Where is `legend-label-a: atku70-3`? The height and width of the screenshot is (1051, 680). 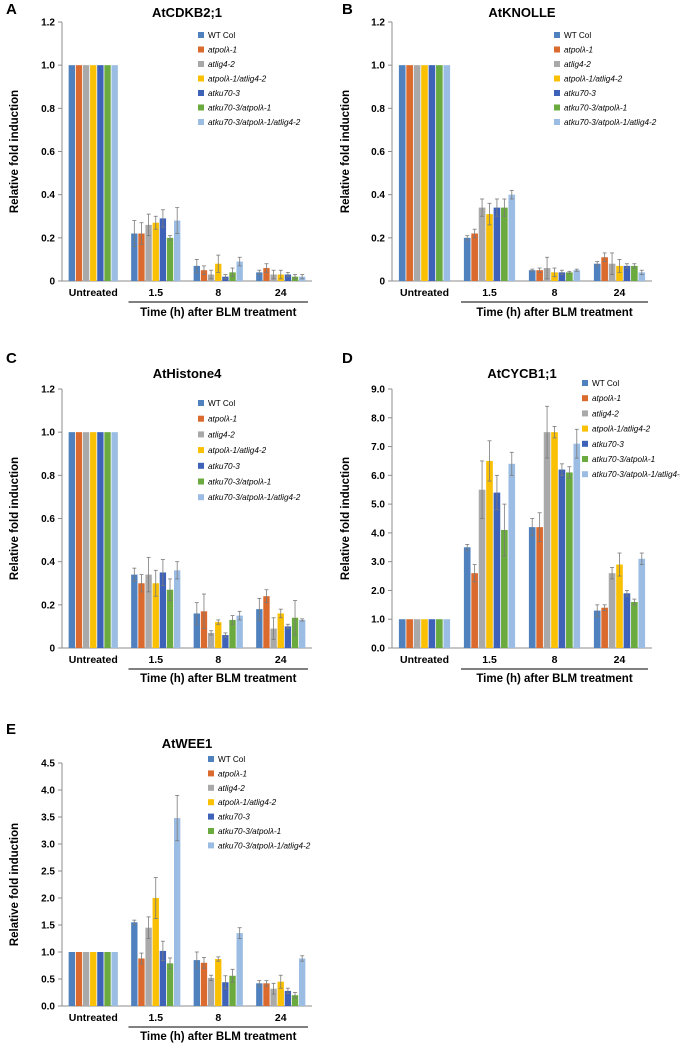
legend-label-a: atku70-3 is located at coordinates (224, 93).